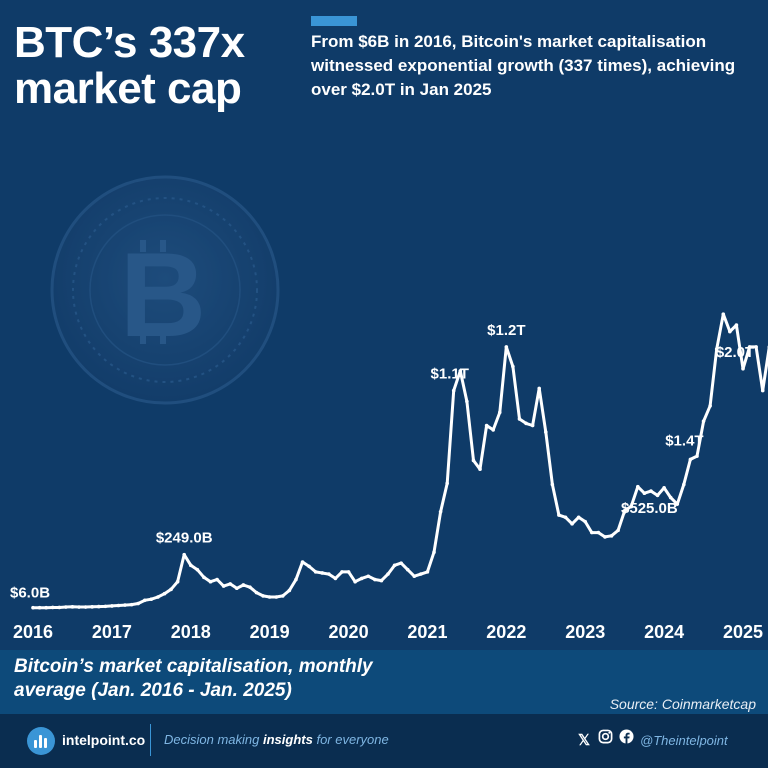 The height and width of the screenshot is (768, 768). Describe the element at coordinates (191, 632) in the screenshot. I see `x-tick-label: 2018` at that location.